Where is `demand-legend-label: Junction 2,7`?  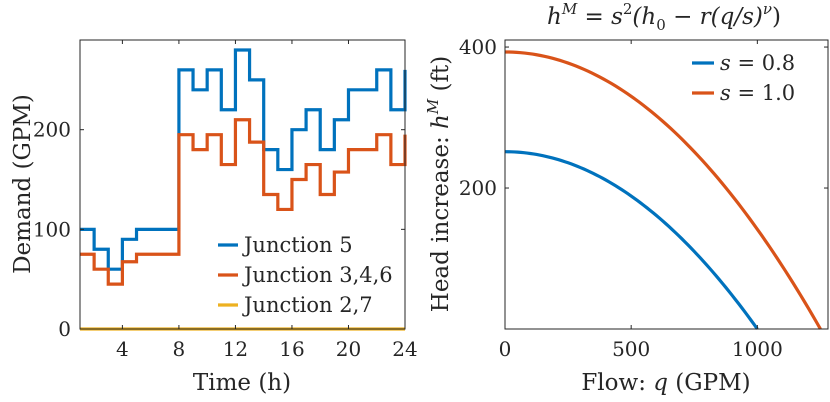
demand-legend-label: Junction 2,7 is located at coordinates (307, 305).